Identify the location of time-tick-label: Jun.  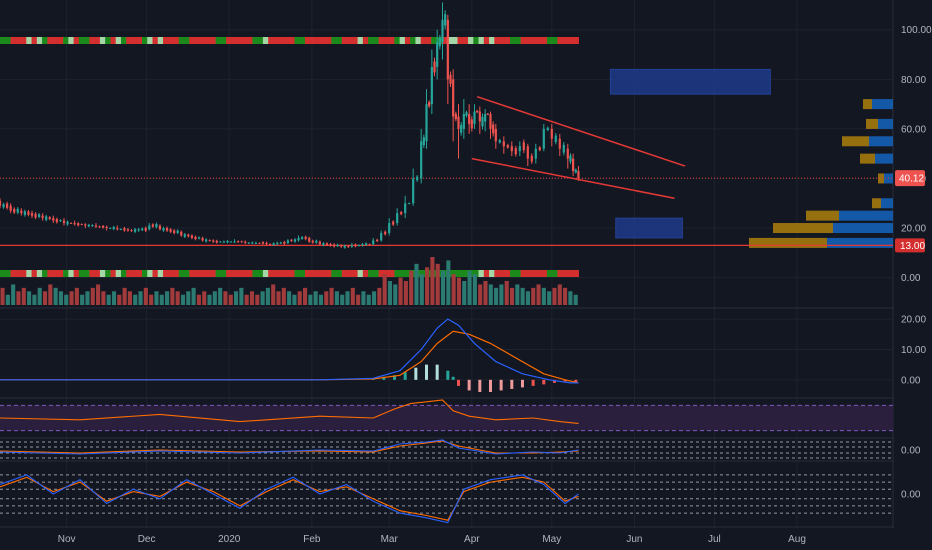
(634, 539).